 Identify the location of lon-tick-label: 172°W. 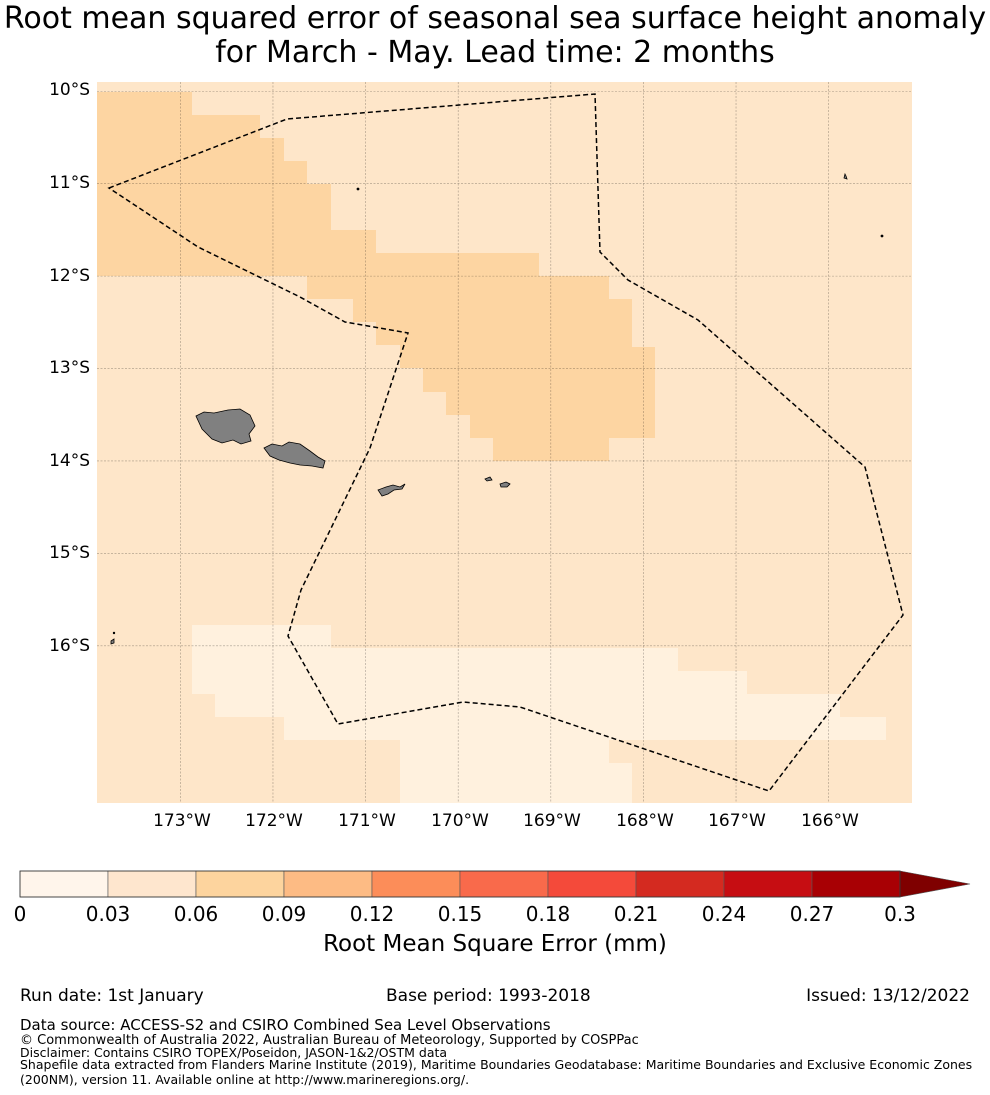
(274, 821).